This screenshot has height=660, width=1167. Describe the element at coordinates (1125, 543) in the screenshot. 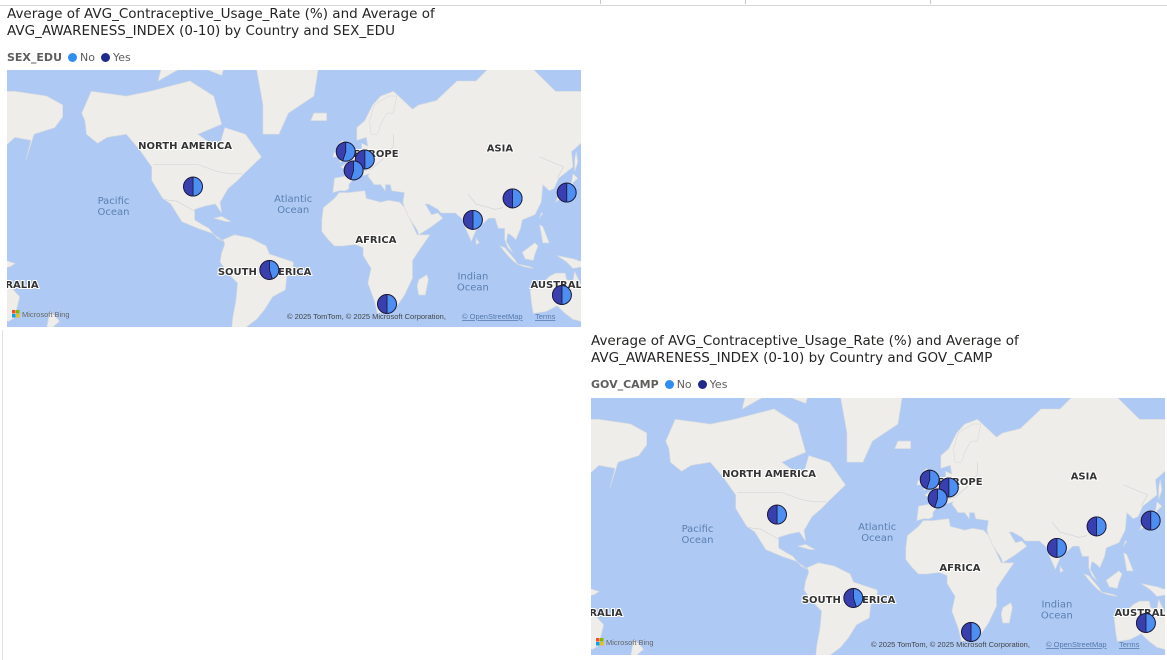

I see `landmass-taiwan` at that location.